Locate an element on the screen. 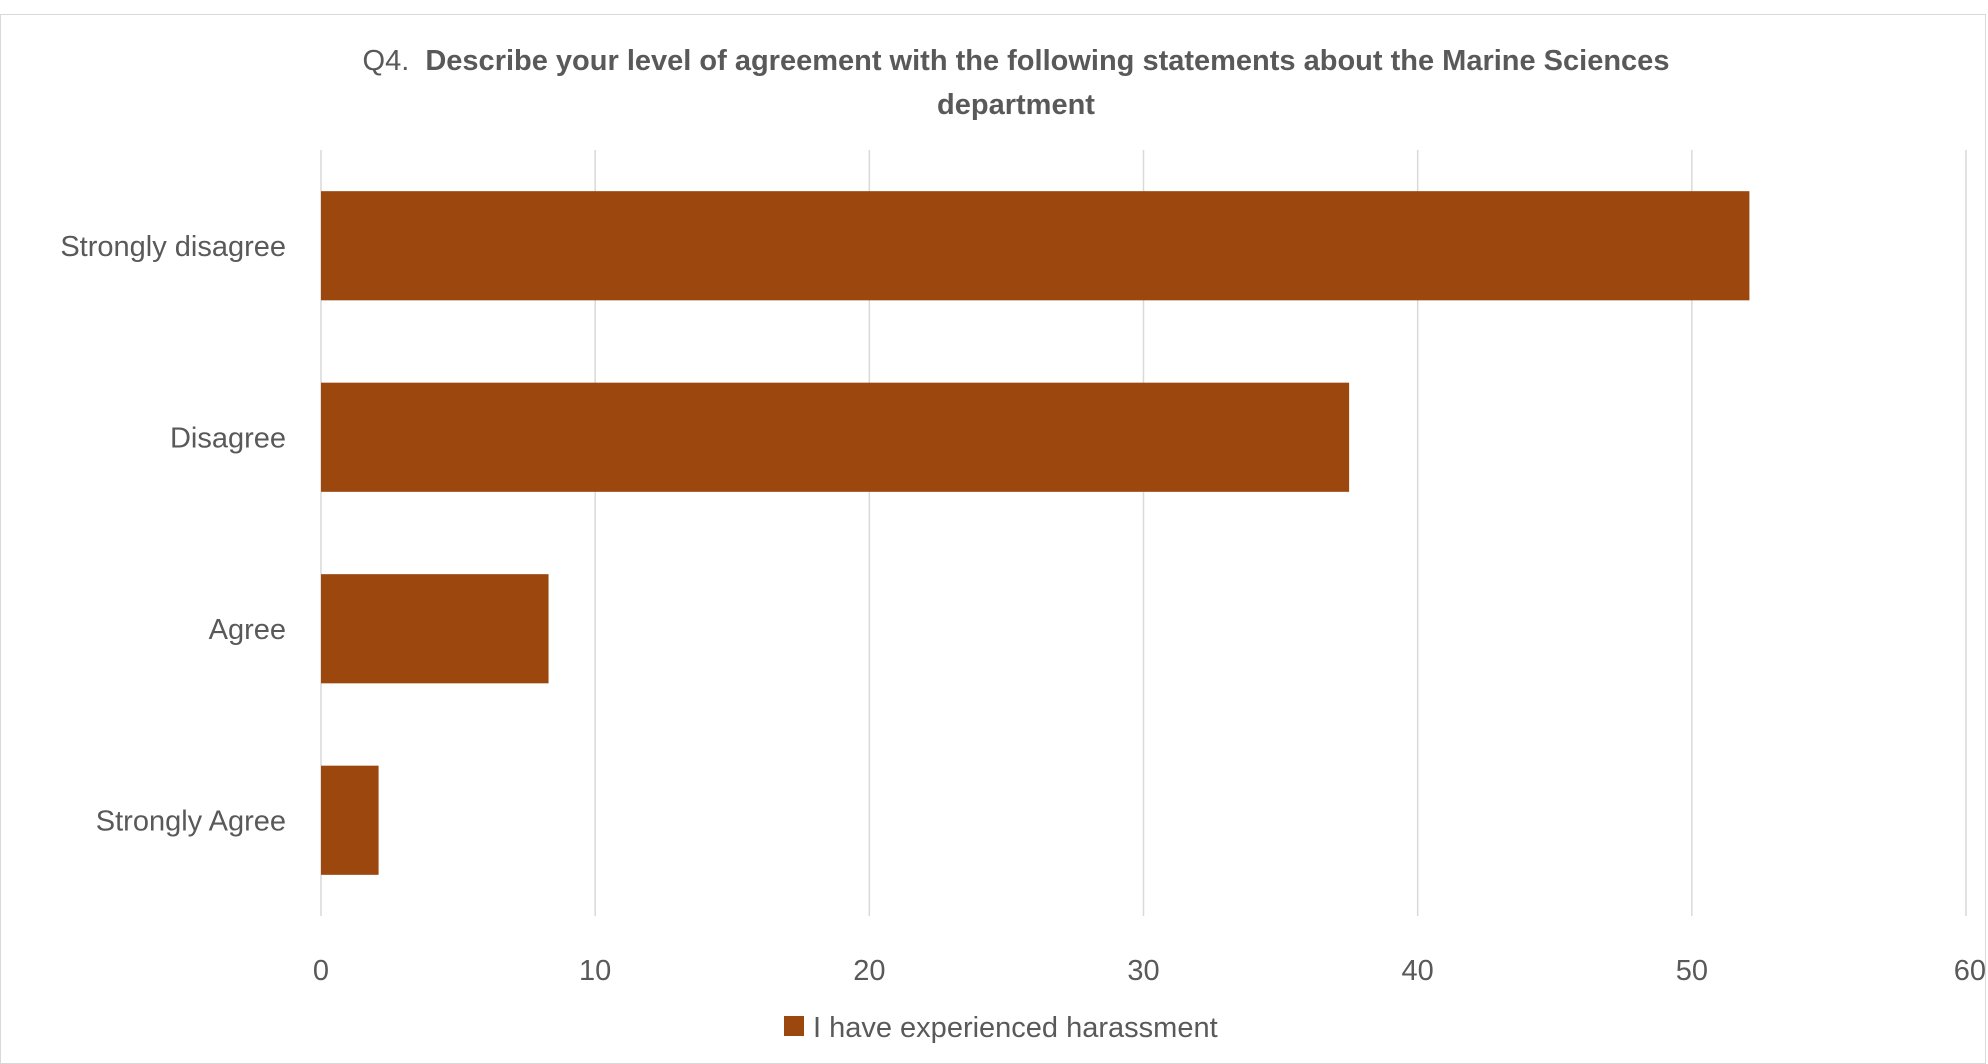 This screenshot has height=1064, width=1988. legend: I have experienced harassment is located at coordinates (1001, 1028).